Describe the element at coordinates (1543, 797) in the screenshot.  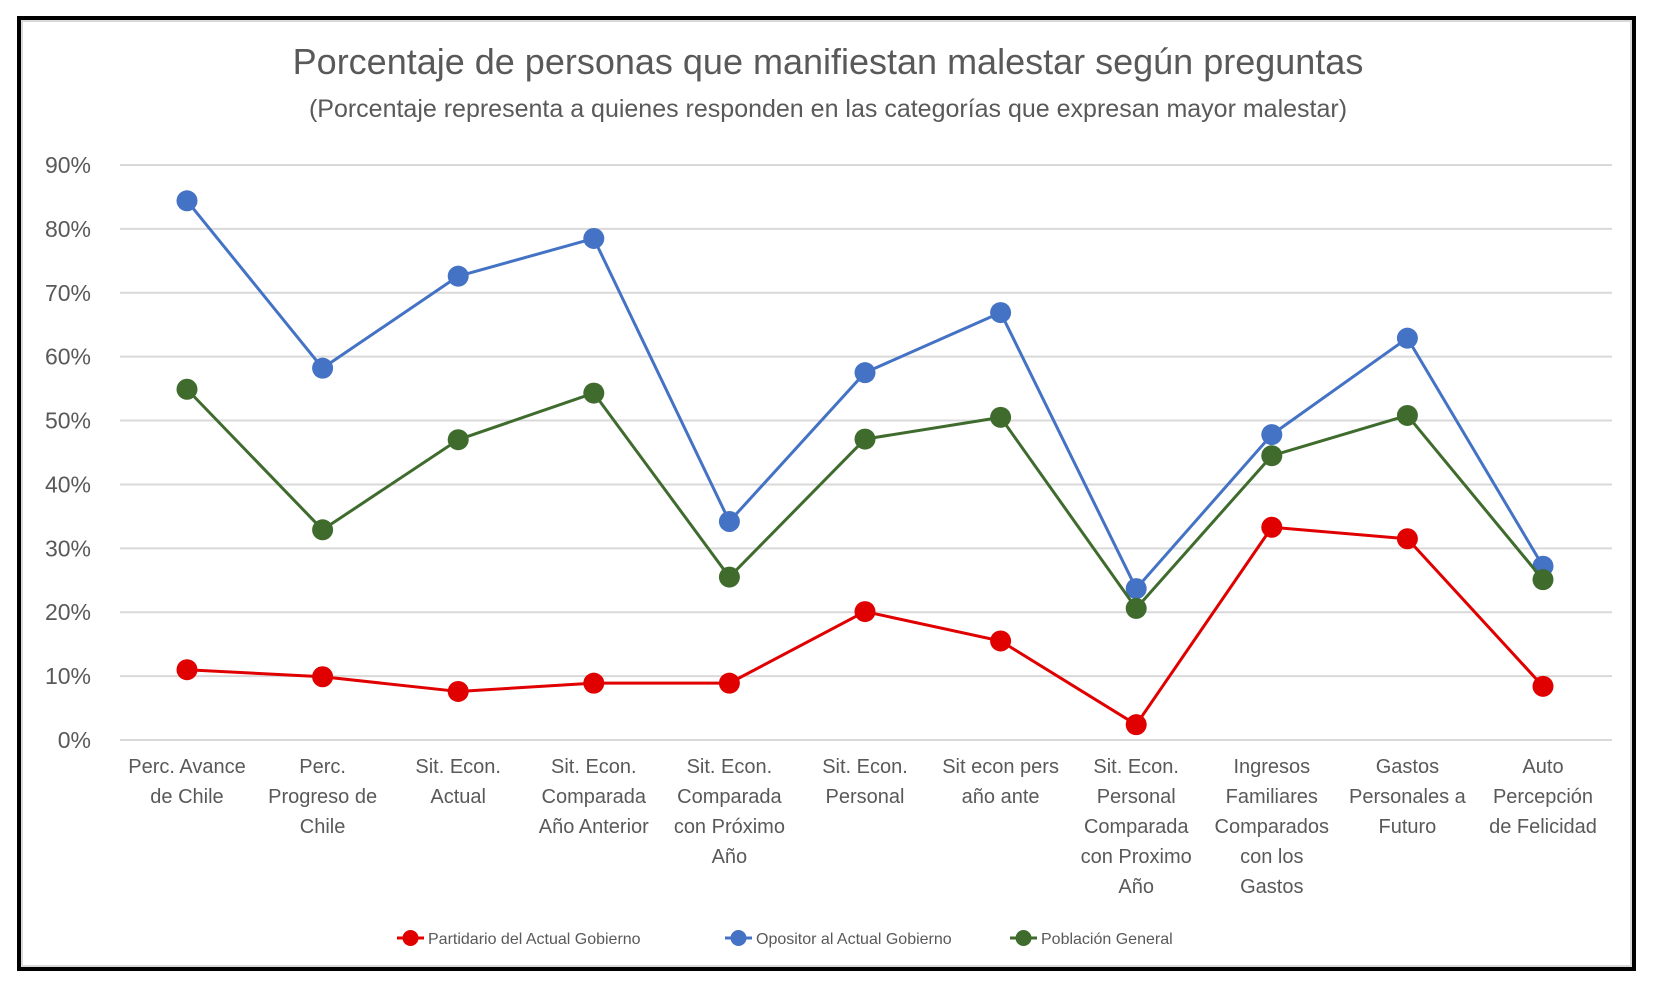
I see `x-tick-label: Auto Percepción de Felicidad` at that location.